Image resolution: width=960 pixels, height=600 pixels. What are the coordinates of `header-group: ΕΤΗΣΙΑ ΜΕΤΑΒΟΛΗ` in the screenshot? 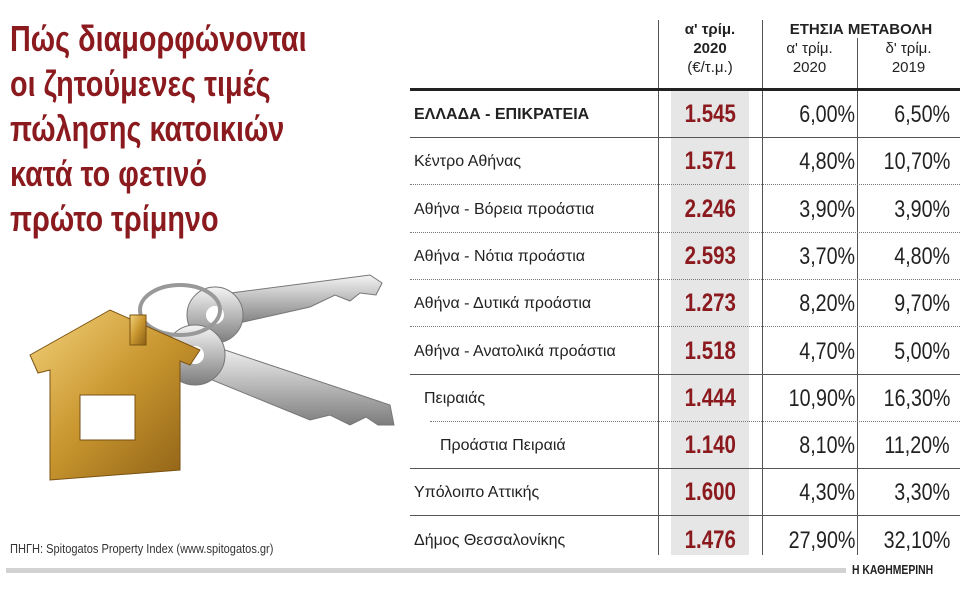 It's located at (861, 29).